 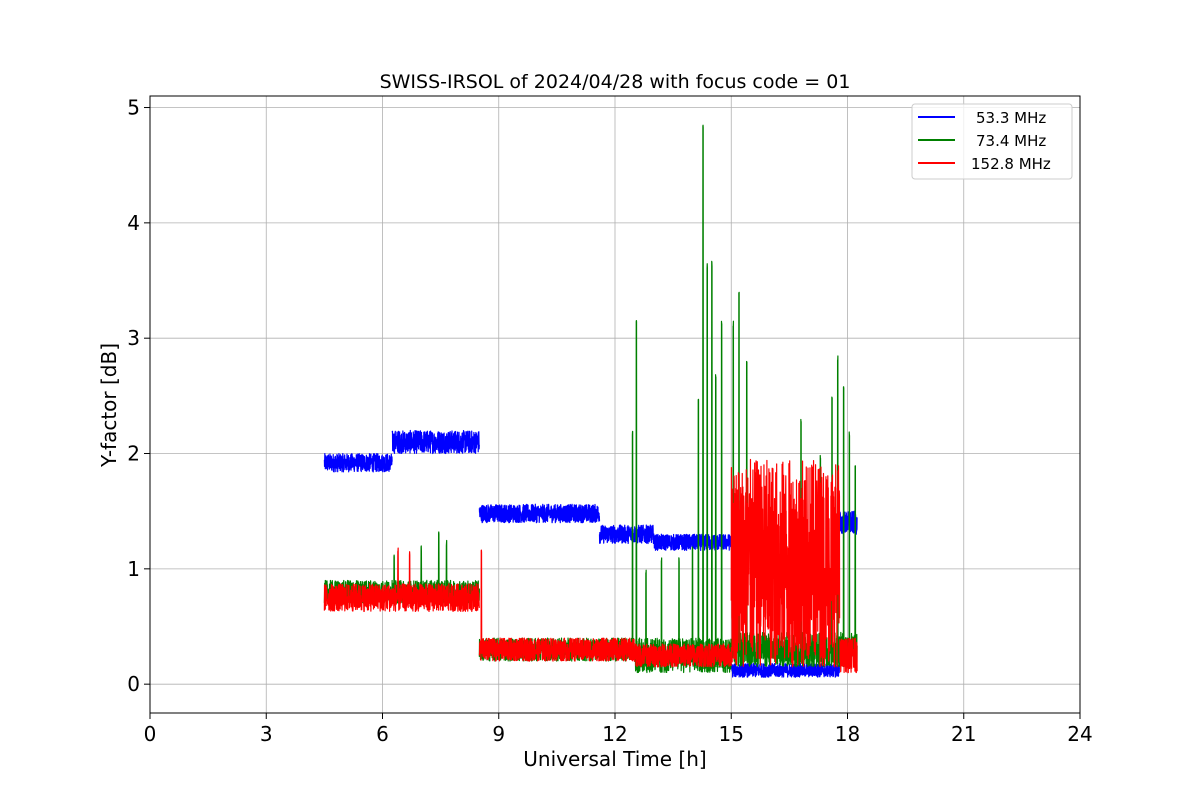 What do you see at coordinates (133, 569) in the screenshot?
I see `y-tick-label: 1` at bounding box center [133, 569].